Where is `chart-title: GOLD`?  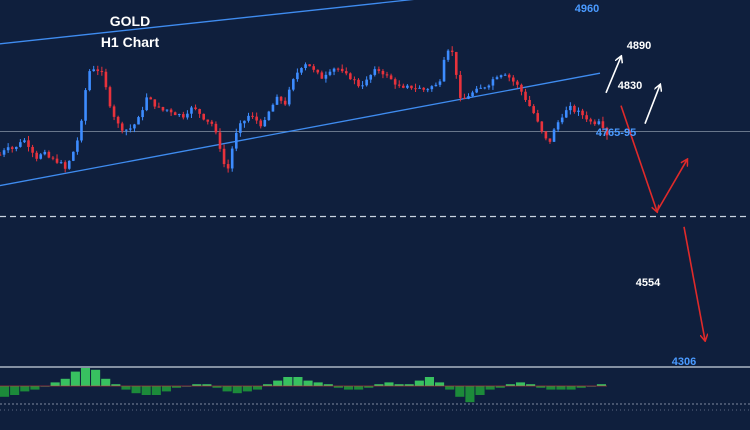 chart-title: GOLD is located at coordinates (130, 21).